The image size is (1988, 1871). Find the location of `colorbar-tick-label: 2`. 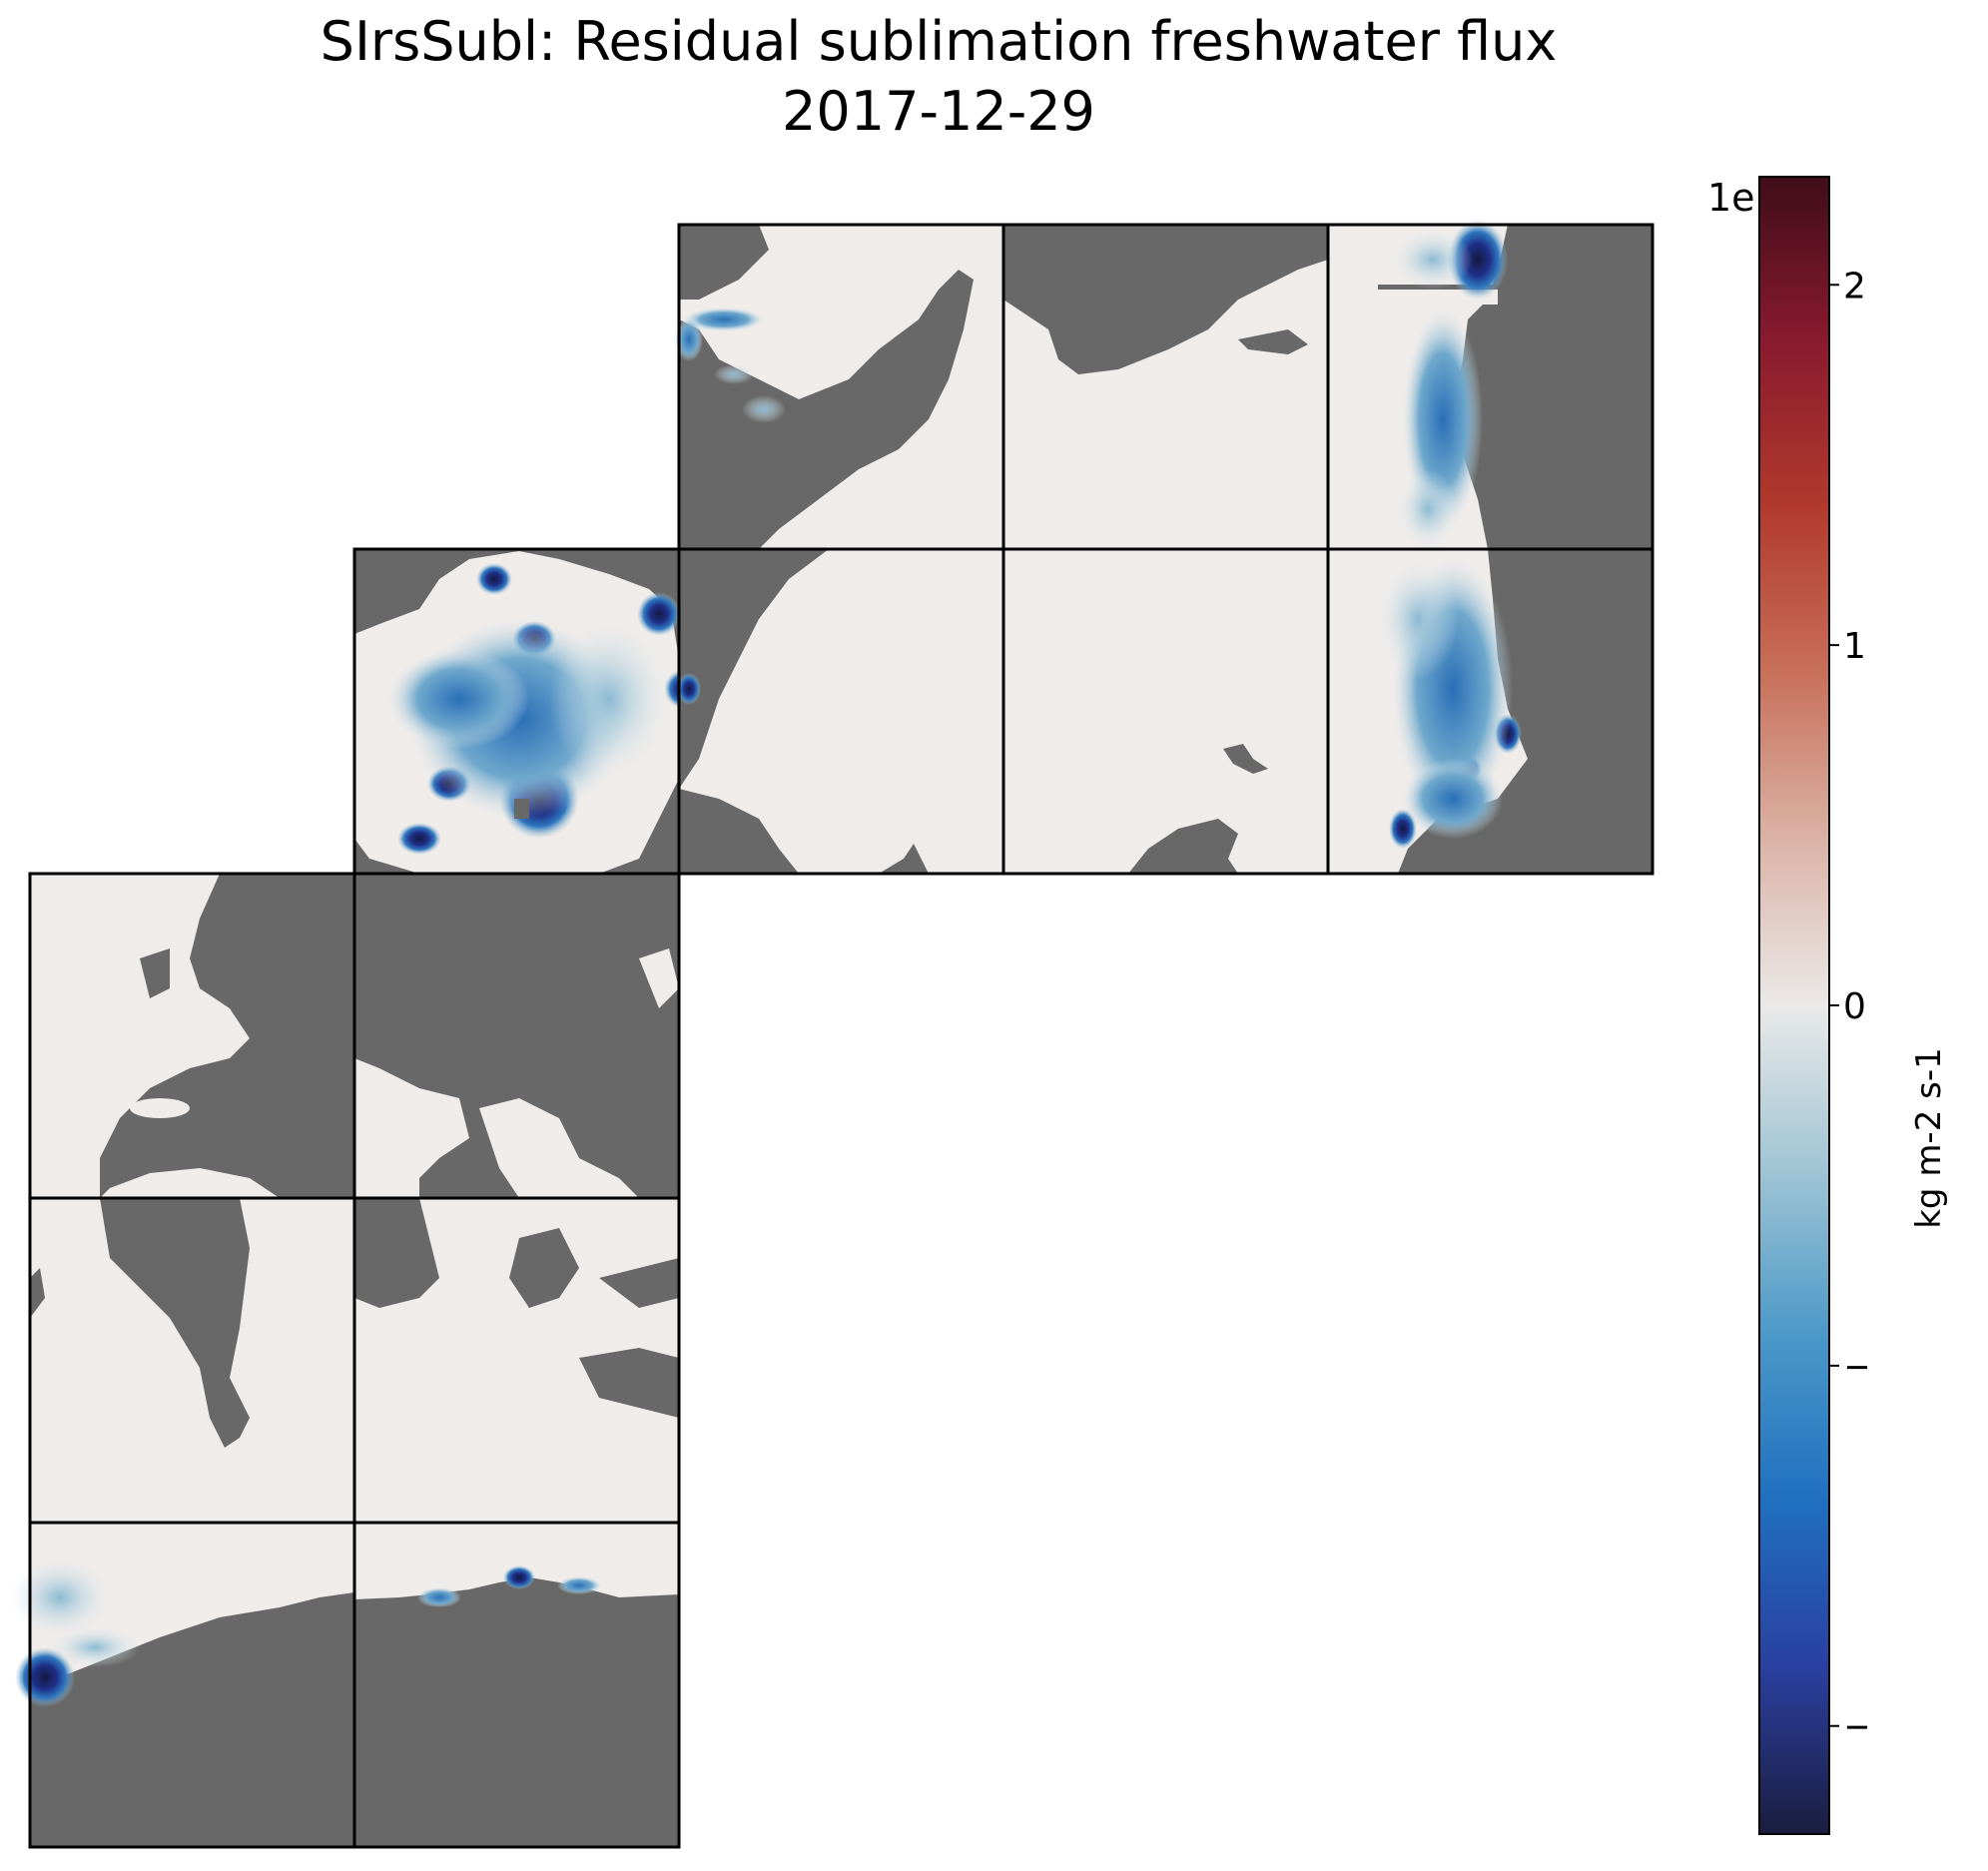

colorbar-tick-label: 2 is located at coordinates (1854, 286).